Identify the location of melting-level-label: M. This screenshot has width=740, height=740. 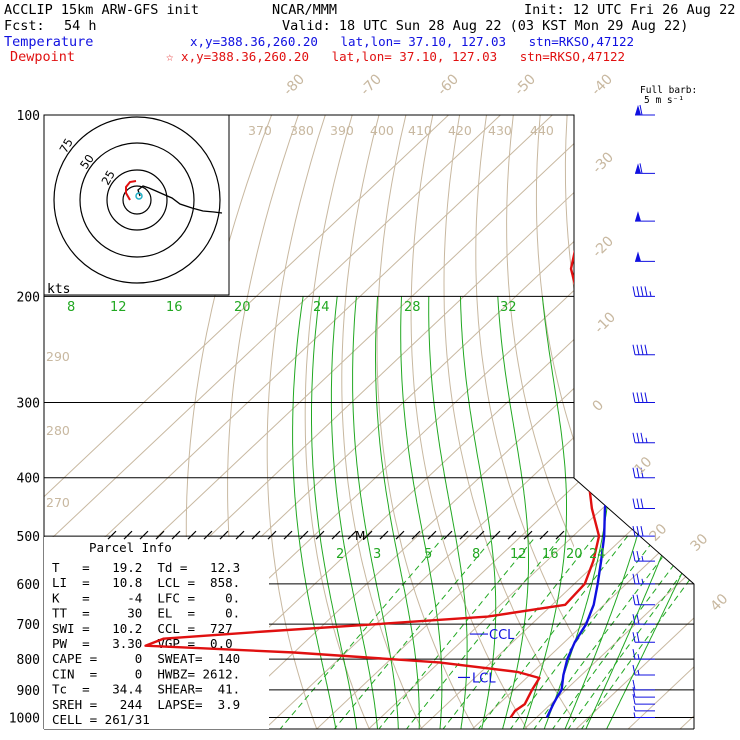
(360, 536).